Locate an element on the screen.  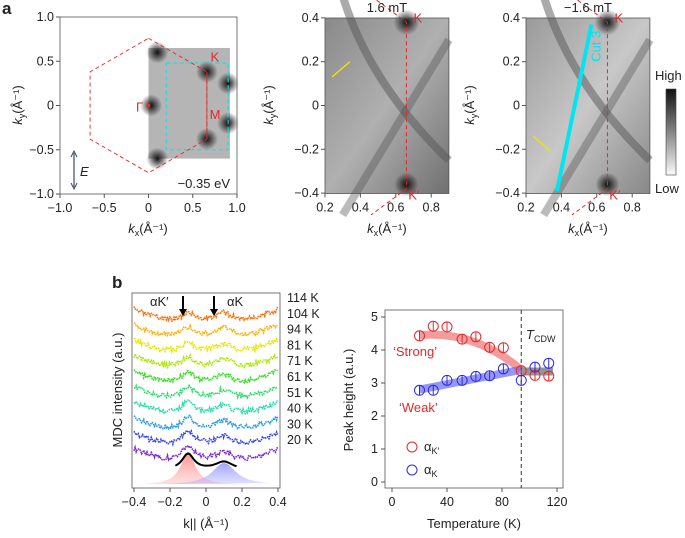
colorbar-high: High is located at coordinates (668, 75).